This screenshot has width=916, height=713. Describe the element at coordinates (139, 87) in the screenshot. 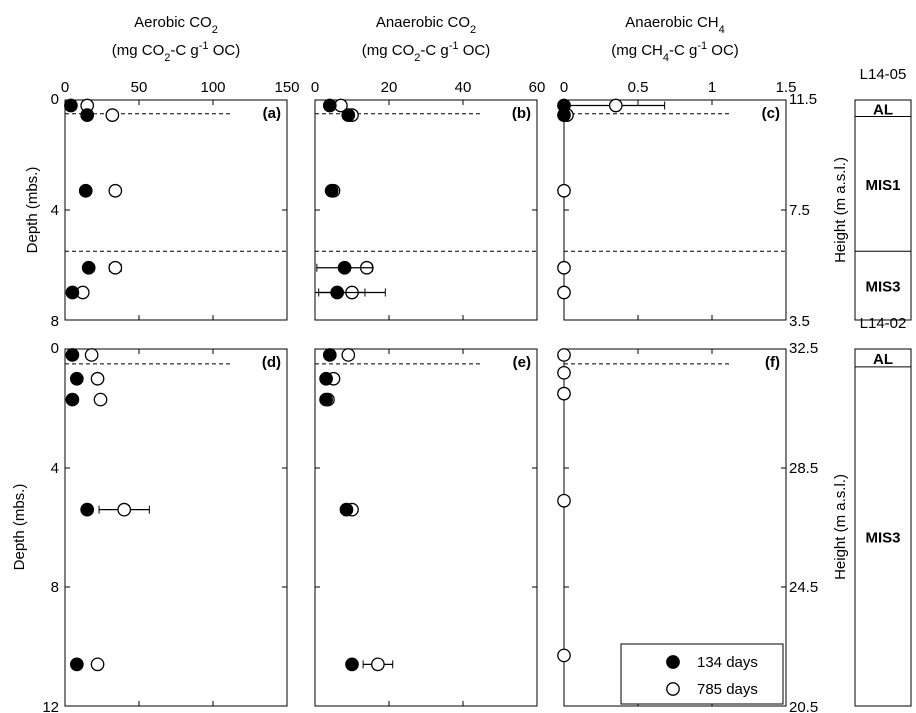

I see `x-tick-label: 50` at that location.